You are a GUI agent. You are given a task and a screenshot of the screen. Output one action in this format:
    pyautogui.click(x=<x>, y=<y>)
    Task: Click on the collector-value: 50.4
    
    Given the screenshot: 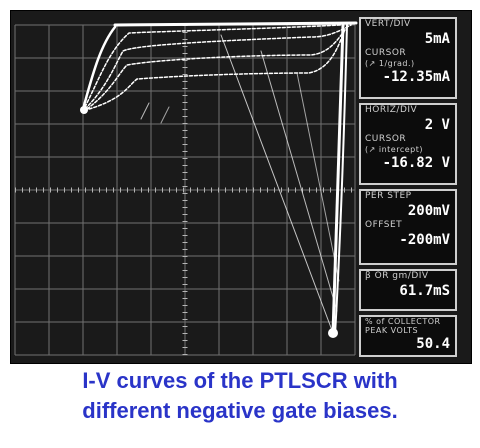 What is the action you would take?
    pyautogui.click(x=433, y=344)
    